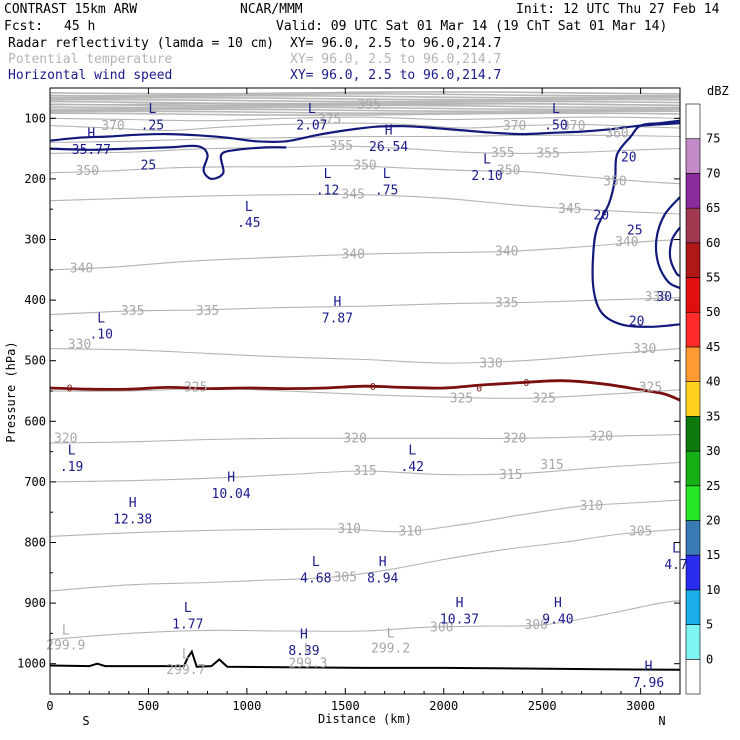 This screenshot has height=740, width=740. Describe the element at coordinates (459, 619) in the screenshot. I see `wind-extremum-value: 10.37` at that location.